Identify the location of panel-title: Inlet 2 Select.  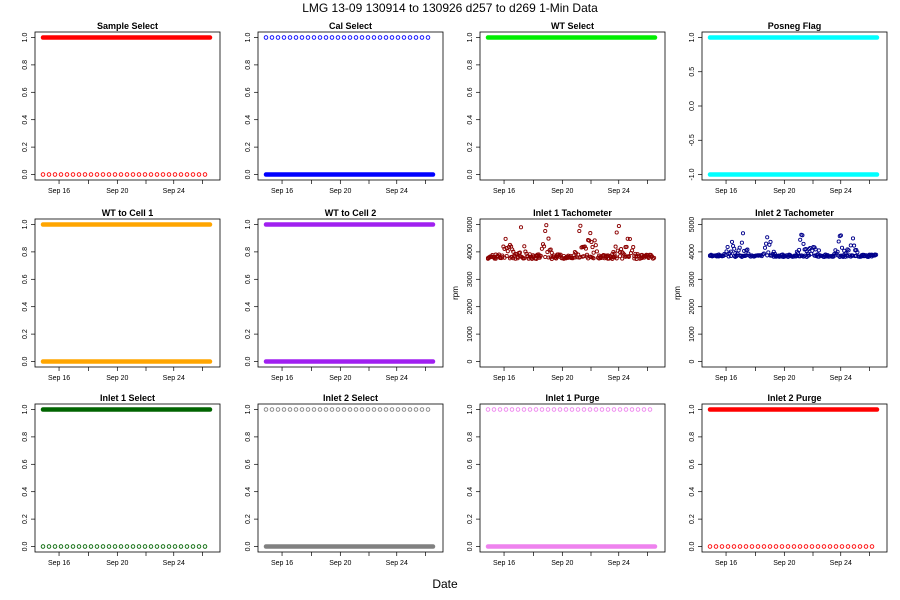
(350, 398).